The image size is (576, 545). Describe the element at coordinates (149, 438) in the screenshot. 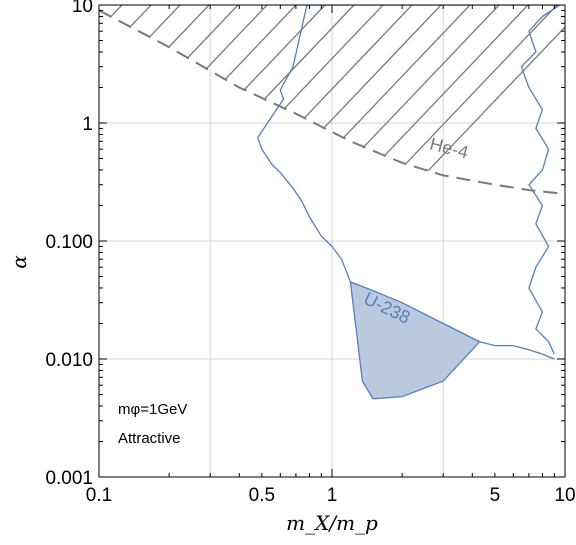

I see `annotation-attractive: Attractive` at that location.